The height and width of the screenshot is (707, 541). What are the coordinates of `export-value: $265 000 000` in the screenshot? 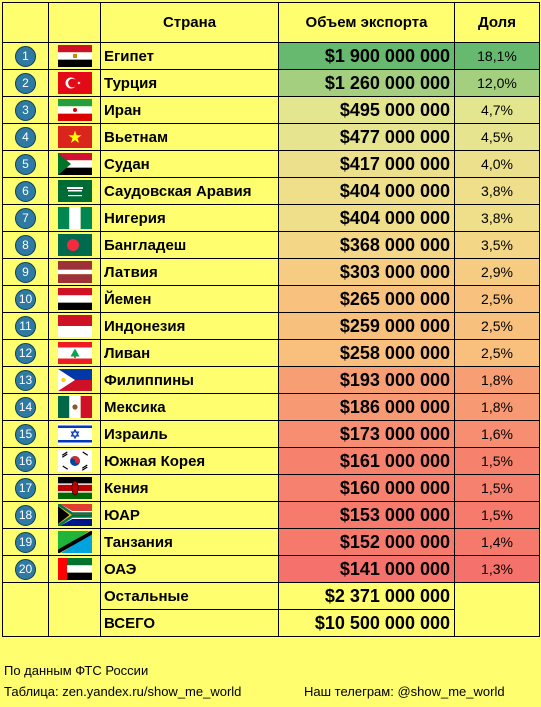 It's located at (366, 299).